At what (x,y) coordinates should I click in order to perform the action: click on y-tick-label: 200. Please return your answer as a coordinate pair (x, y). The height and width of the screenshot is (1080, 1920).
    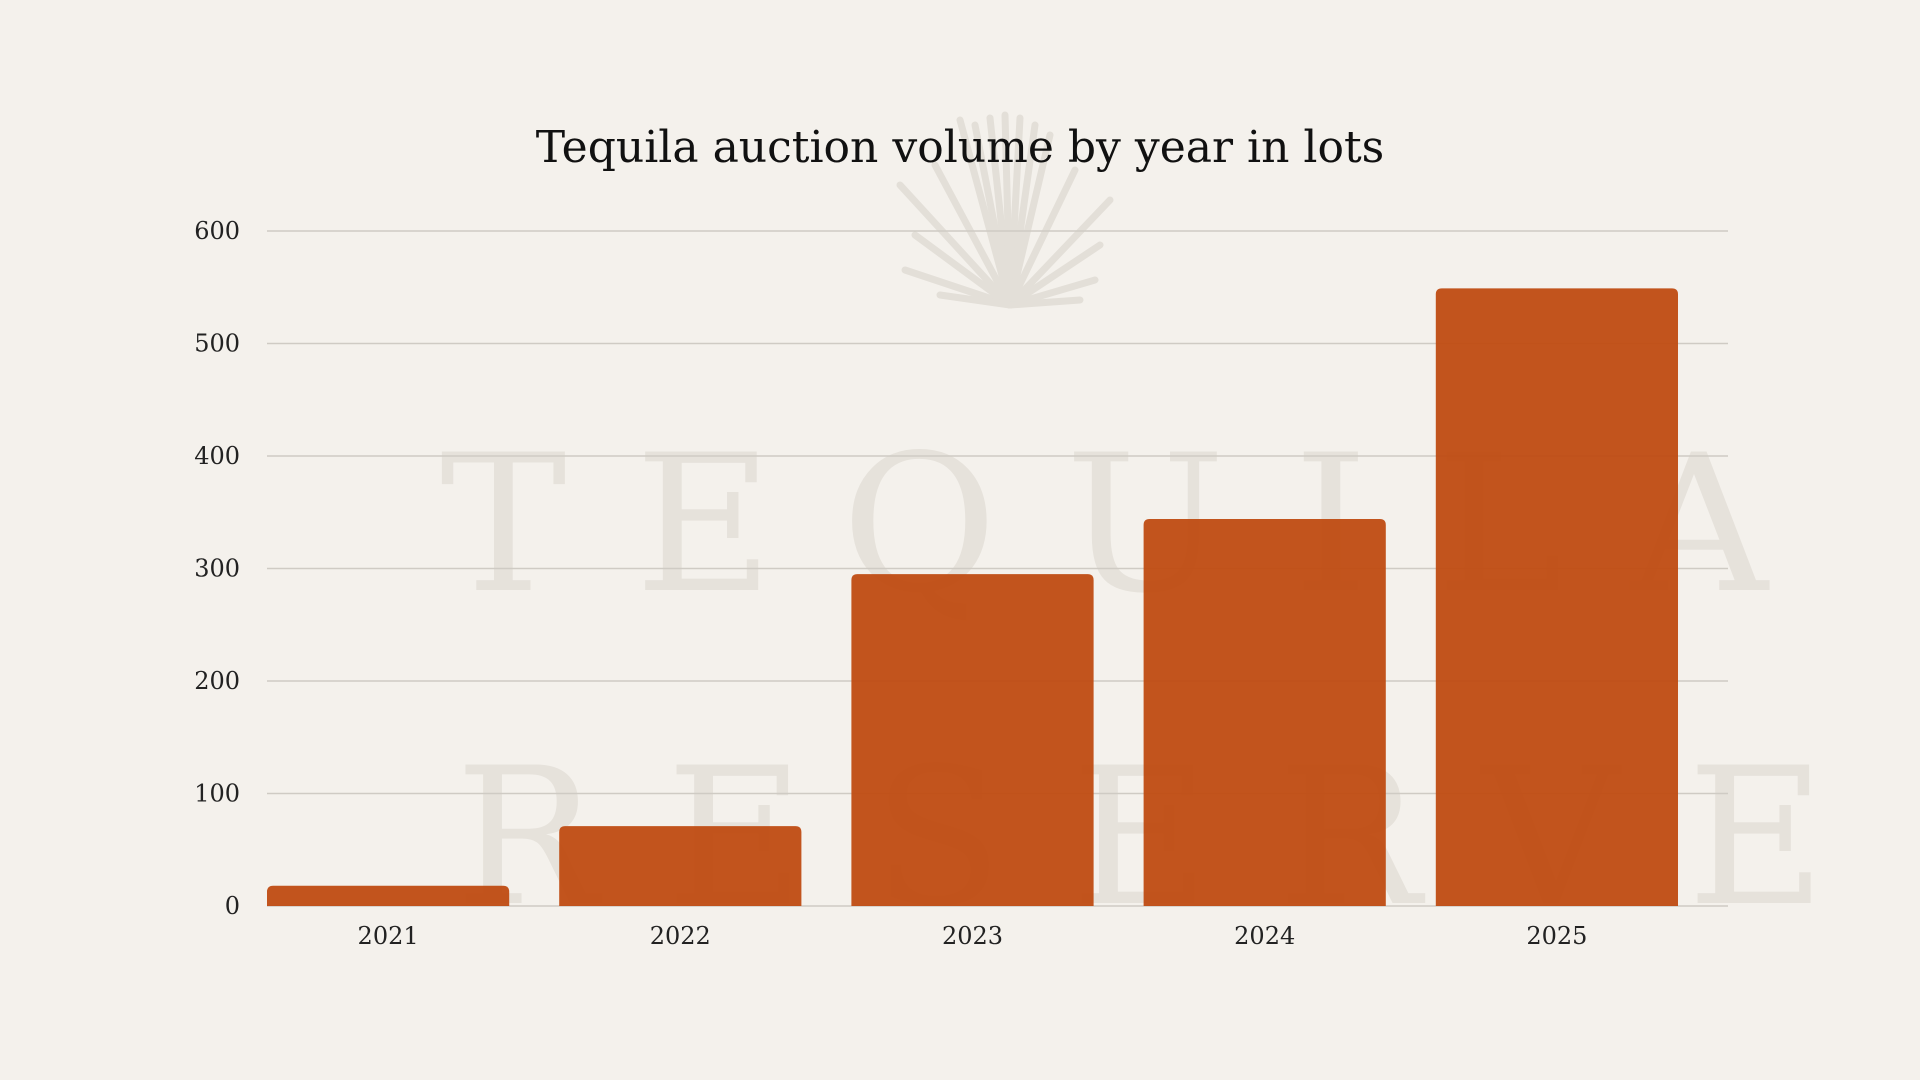
    Looking at the image, I should click on (217, 681).